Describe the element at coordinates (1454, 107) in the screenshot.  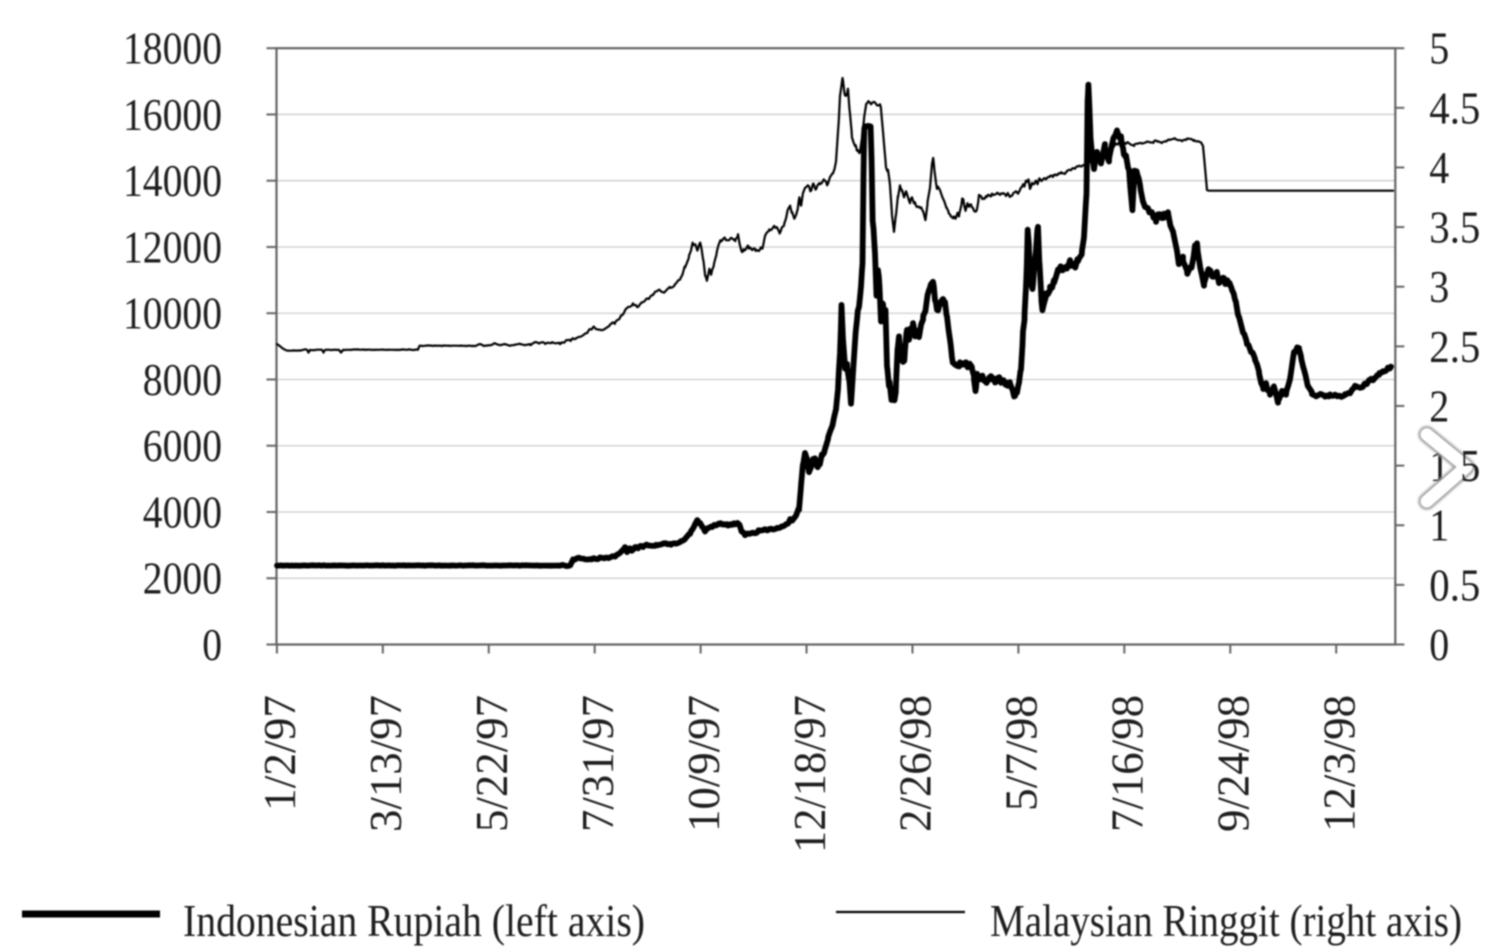
I see `svg-text: 4.5` at that location.